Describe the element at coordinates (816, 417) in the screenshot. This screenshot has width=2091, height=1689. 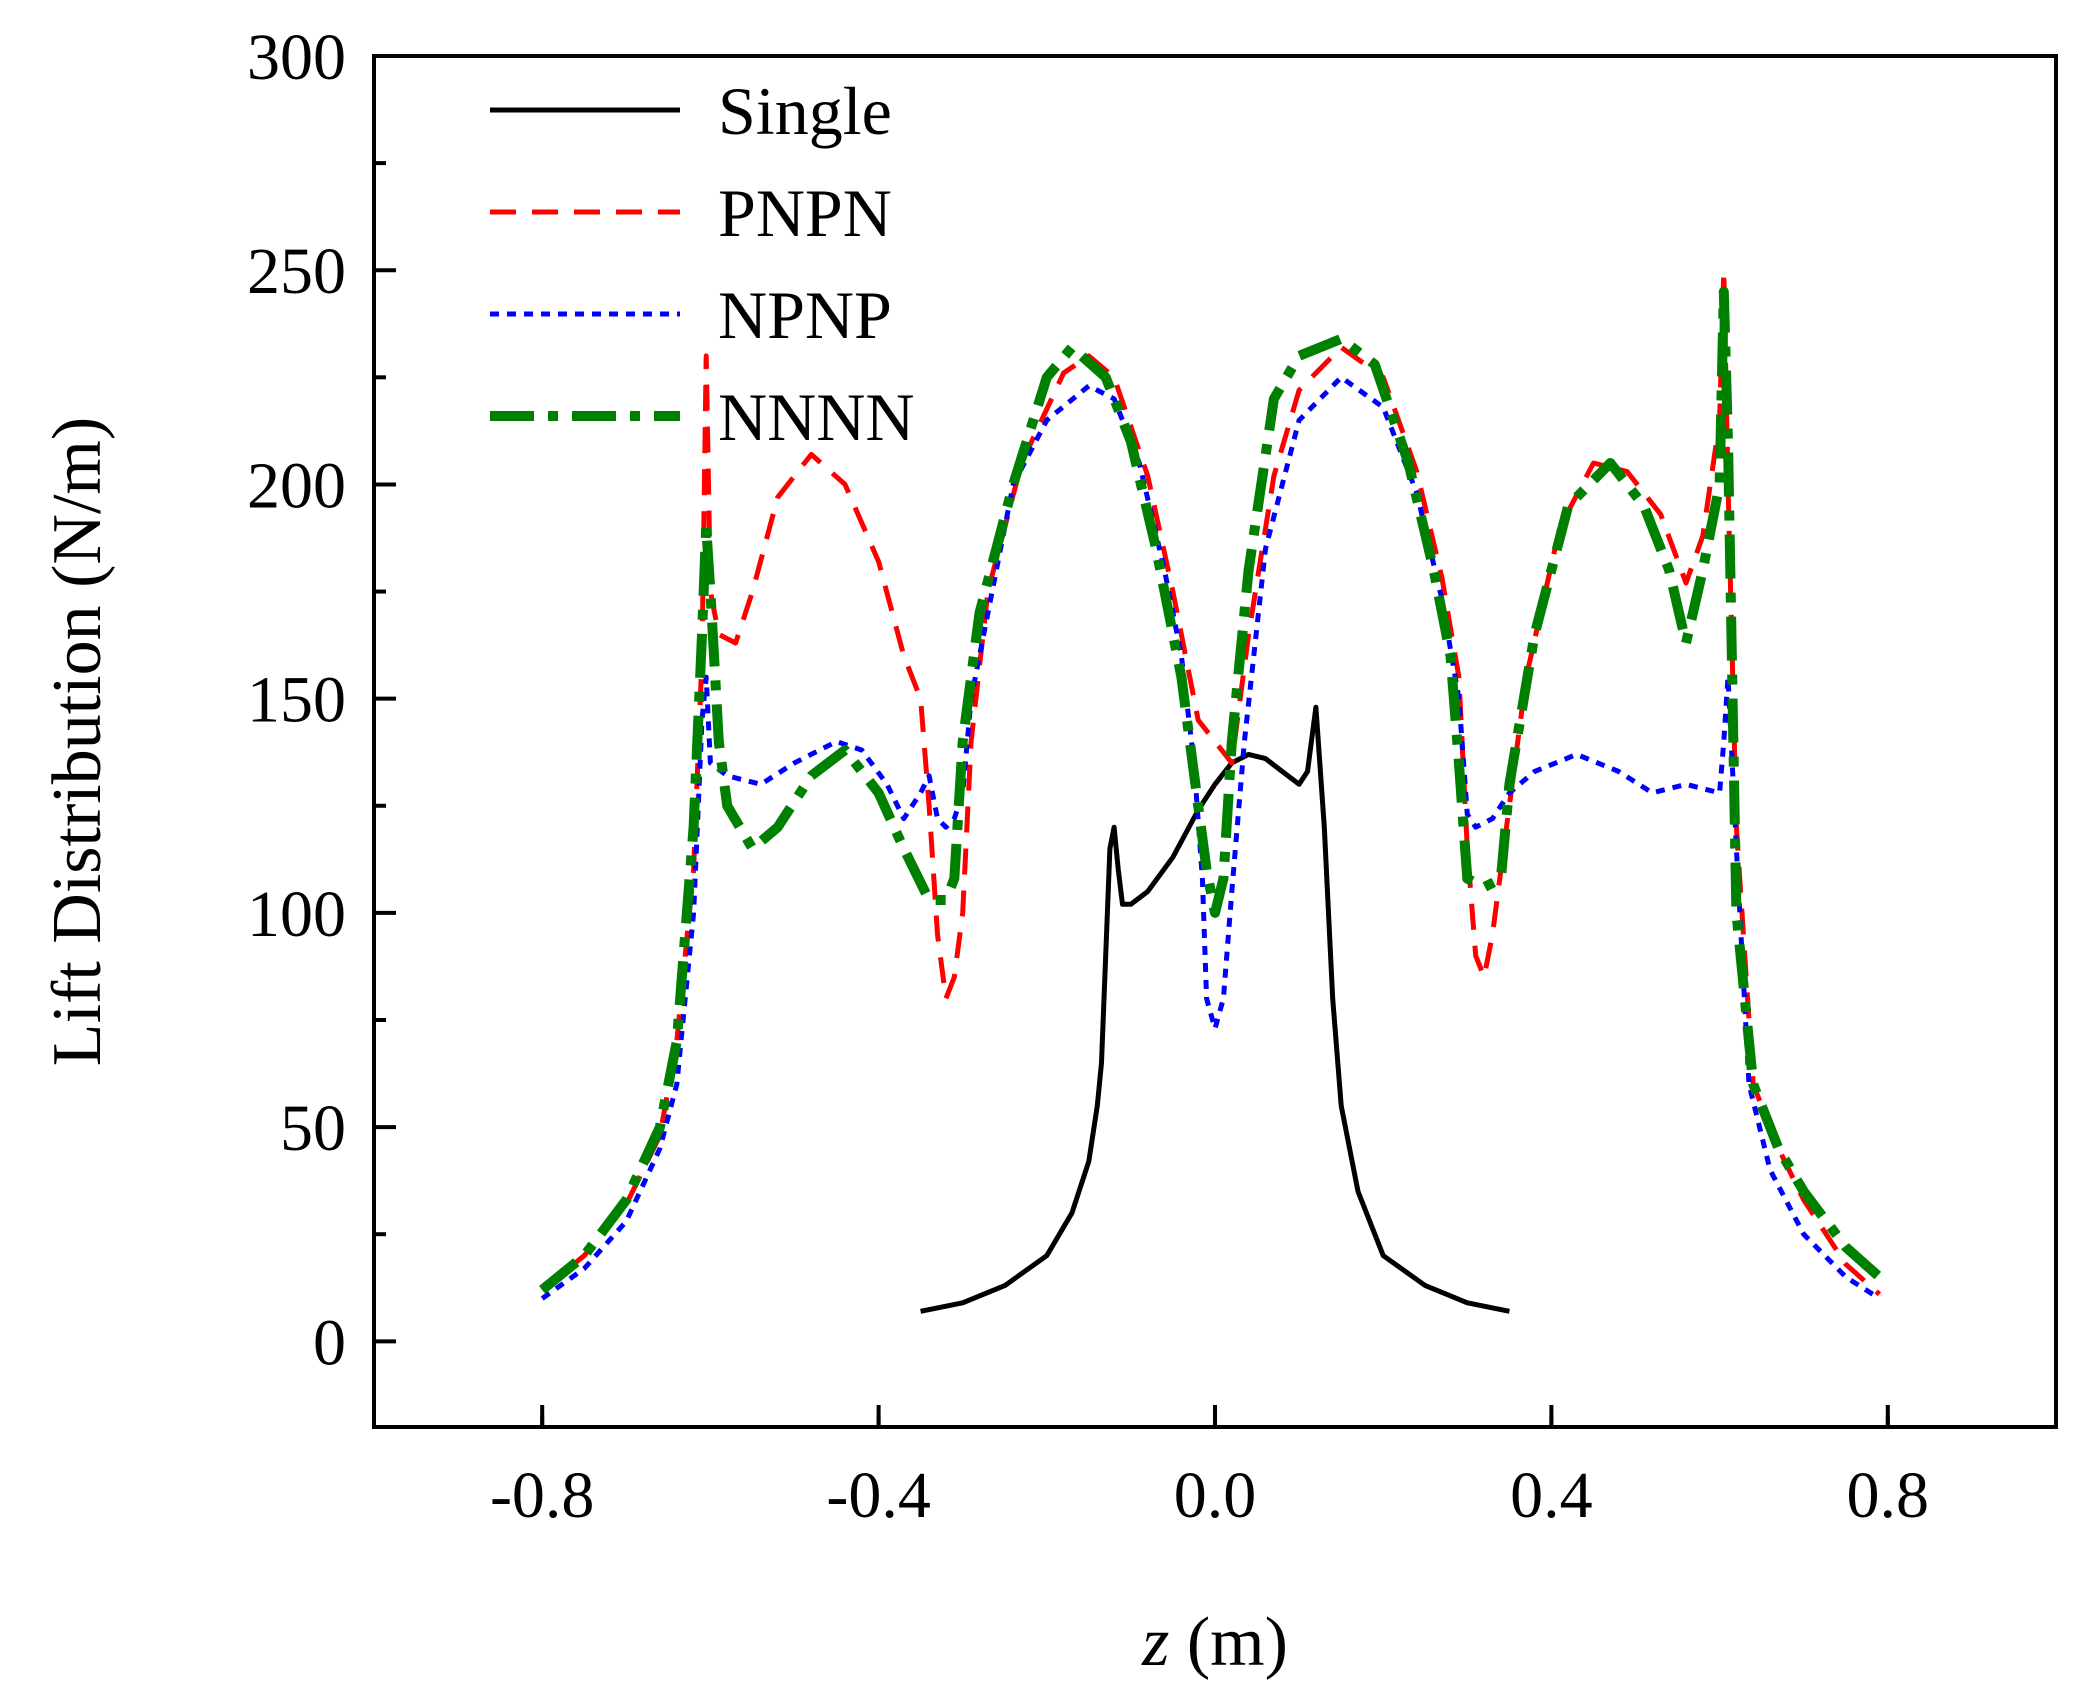
I see `legend-label-nnnn: NNNN` at that location.